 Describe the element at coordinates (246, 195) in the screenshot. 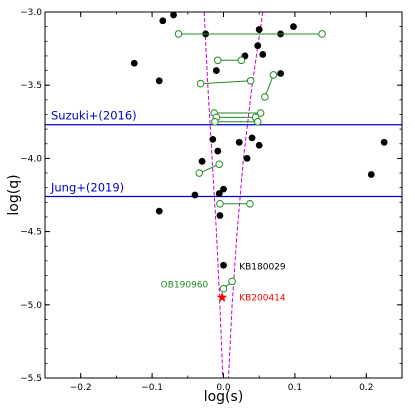

I see `envelope-right-curve` at that location.